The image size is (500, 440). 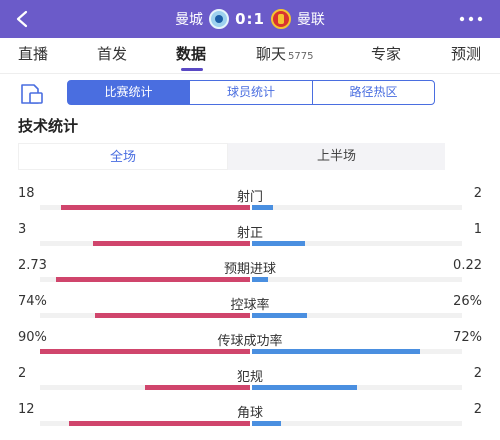 I want to click on away-value: 0.22, so click(x=467, y=265).